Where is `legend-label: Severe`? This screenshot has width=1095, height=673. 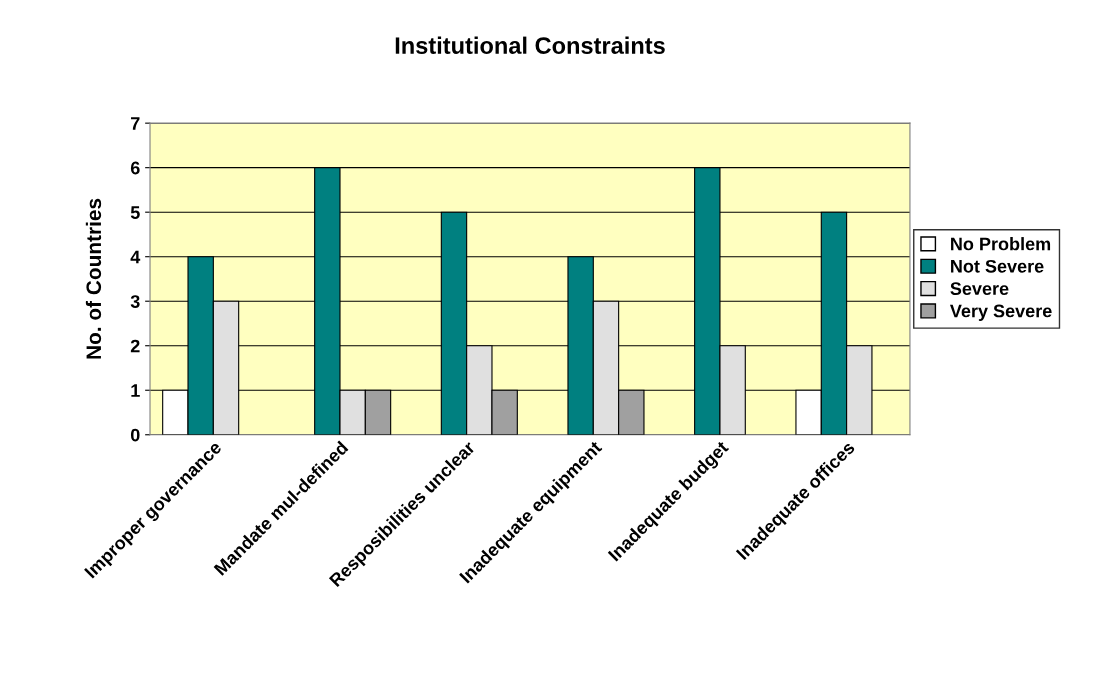 legend-label: Severe is located at coordinates (979, 289).